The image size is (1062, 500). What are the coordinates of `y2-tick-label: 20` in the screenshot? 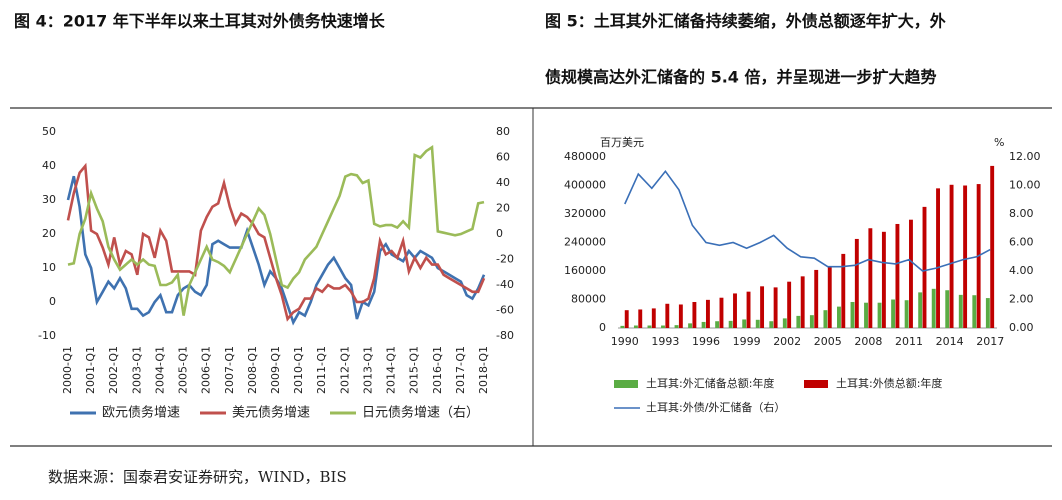 It's located at (503, 208).